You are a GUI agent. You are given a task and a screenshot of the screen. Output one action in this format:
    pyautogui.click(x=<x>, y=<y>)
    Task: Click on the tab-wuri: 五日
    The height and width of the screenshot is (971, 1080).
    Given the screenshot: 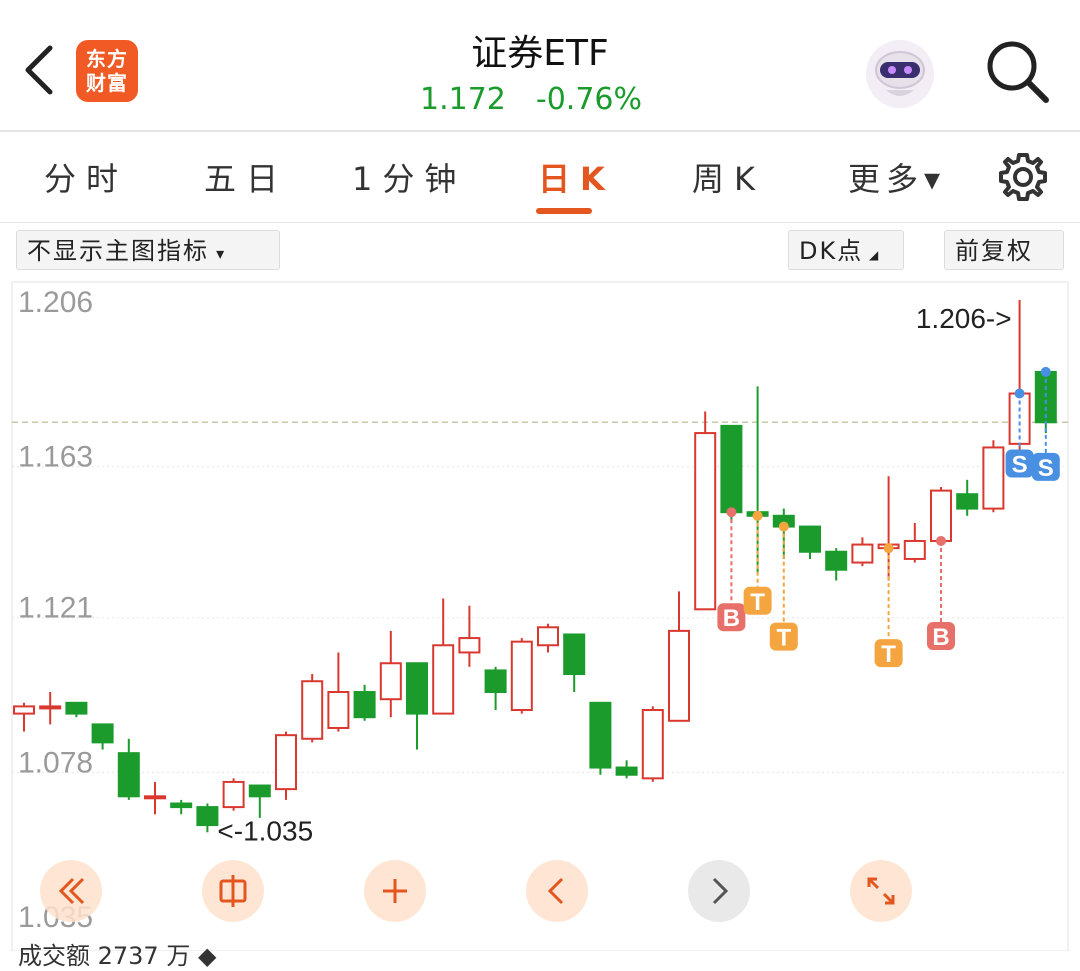 What is the action you would take?
    pyautogui.click(x=246, y=179)
    